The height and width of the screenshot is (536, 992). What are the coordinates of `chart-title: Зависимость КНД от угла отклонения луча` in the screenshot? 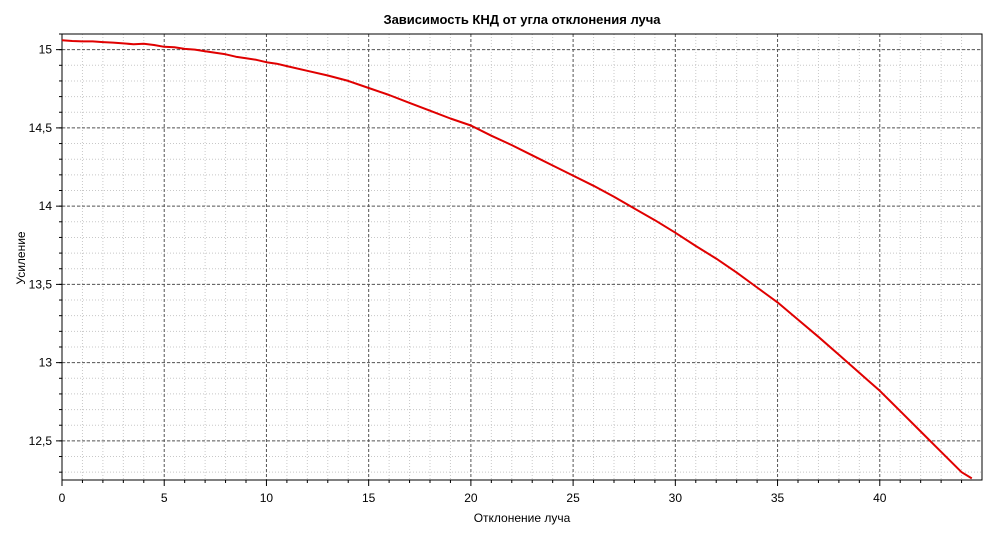 It's located at (522, 19).